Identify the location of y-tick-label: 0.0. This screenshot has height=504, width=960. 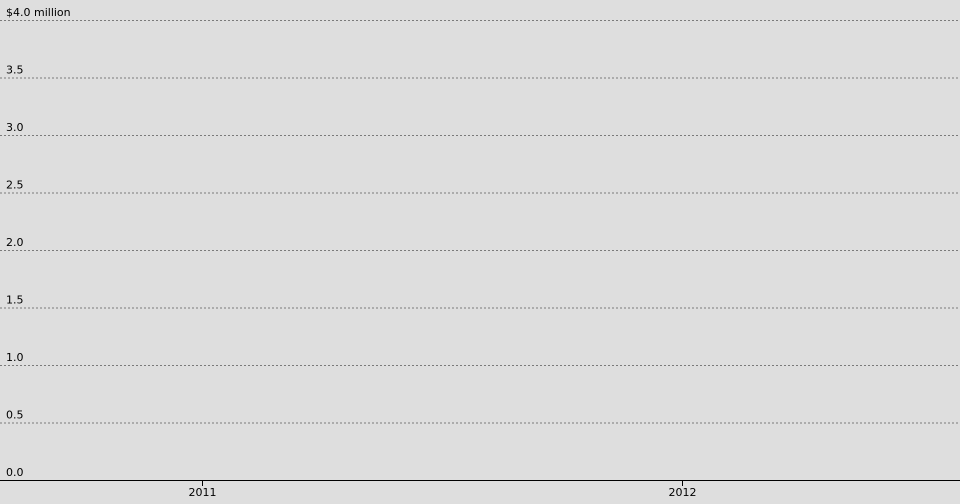
(15, 472).